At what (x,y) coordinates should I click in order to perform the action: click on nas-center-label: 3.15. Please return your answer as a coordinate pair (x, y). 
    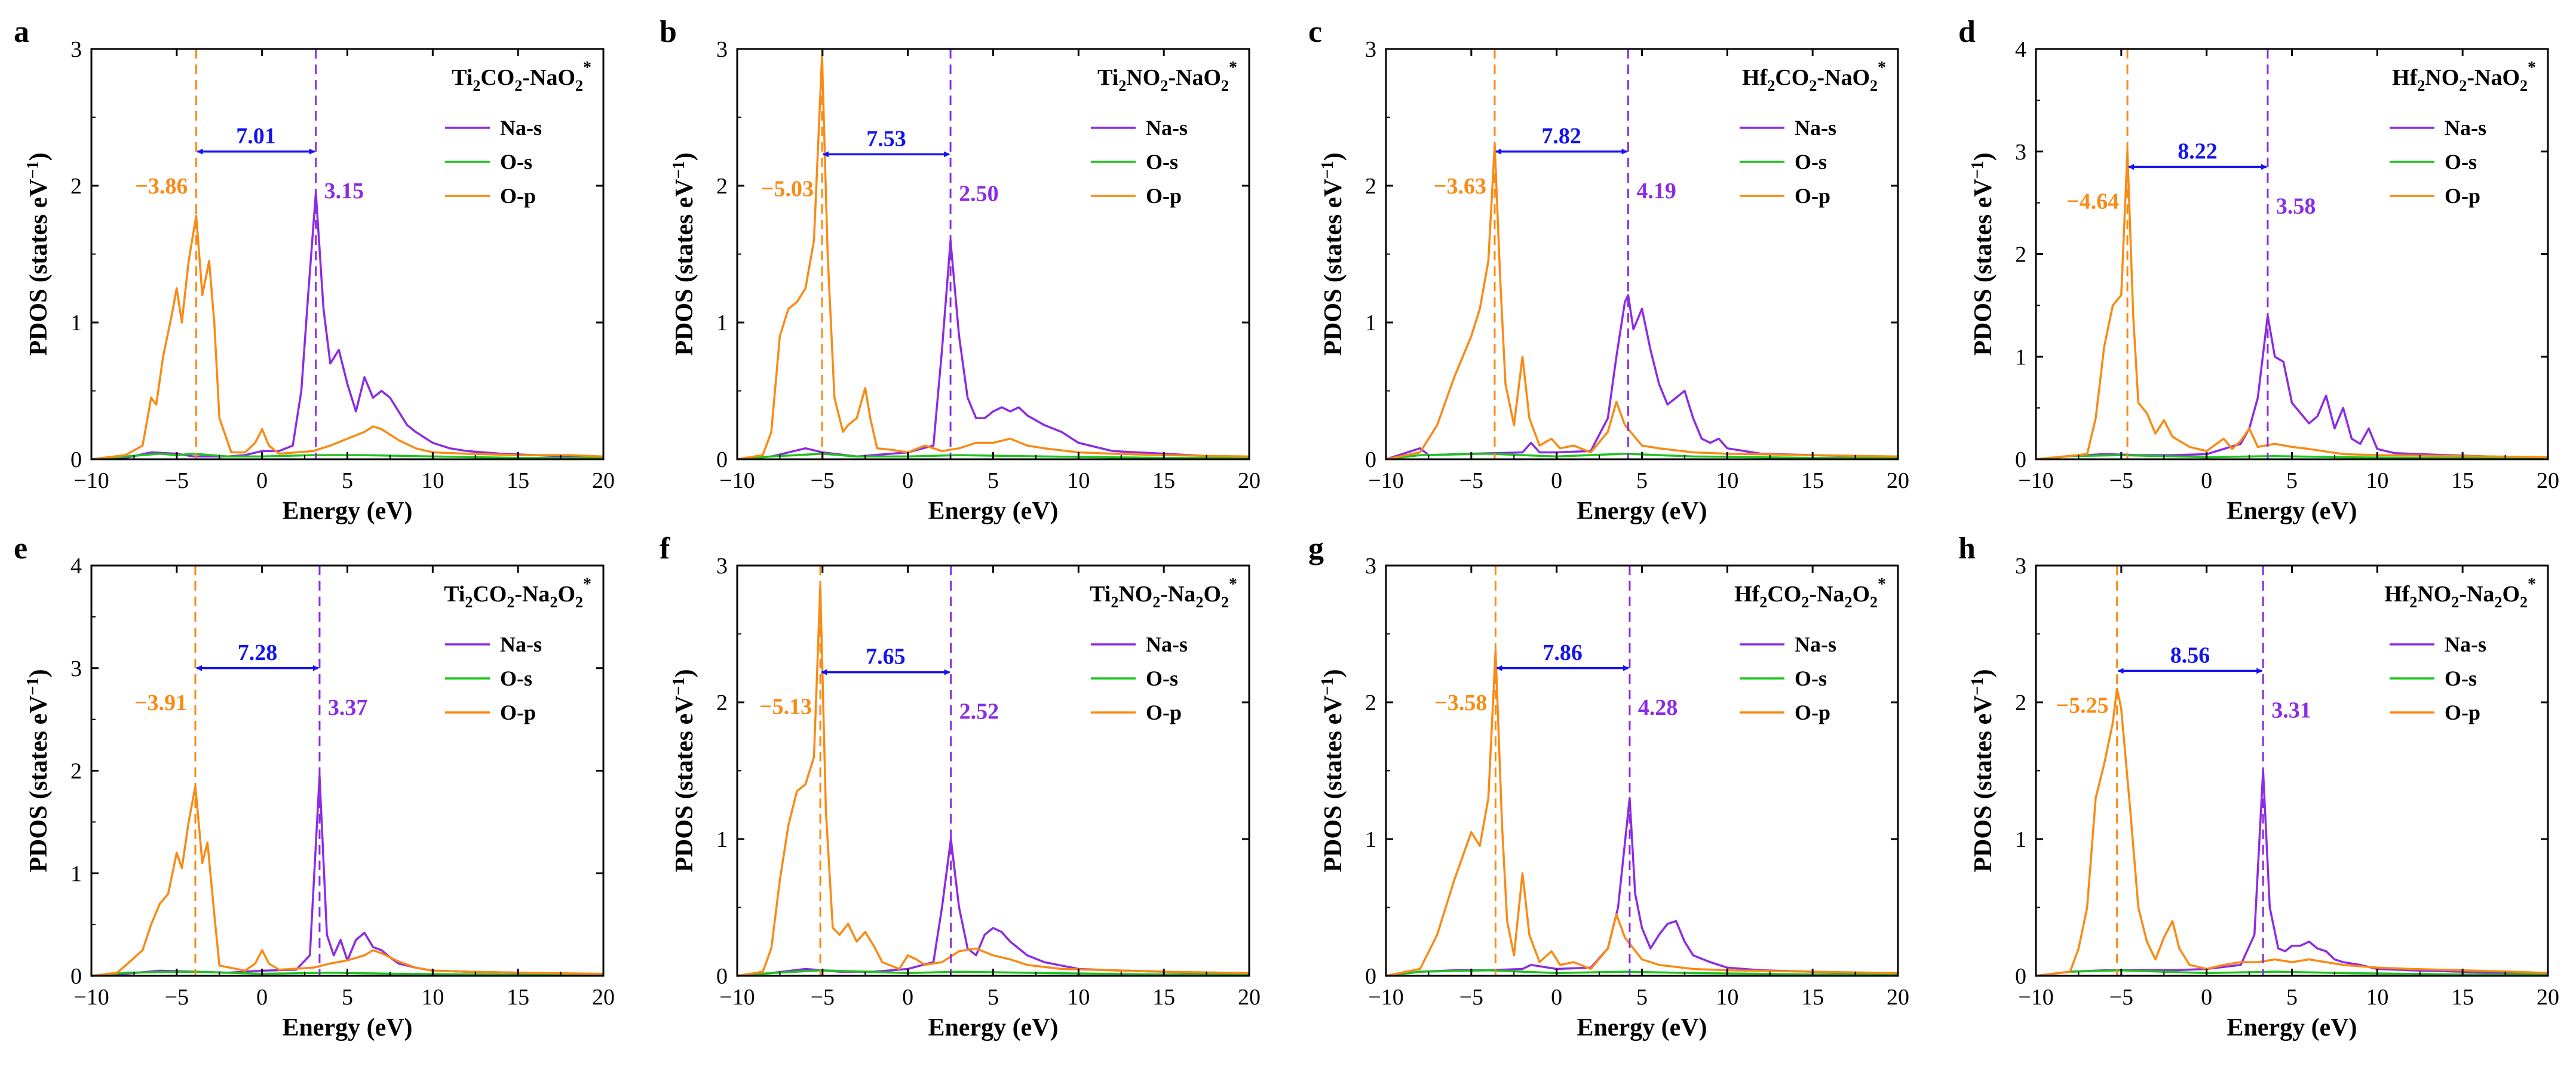
    Looking at the image, I should click on (344, 191).